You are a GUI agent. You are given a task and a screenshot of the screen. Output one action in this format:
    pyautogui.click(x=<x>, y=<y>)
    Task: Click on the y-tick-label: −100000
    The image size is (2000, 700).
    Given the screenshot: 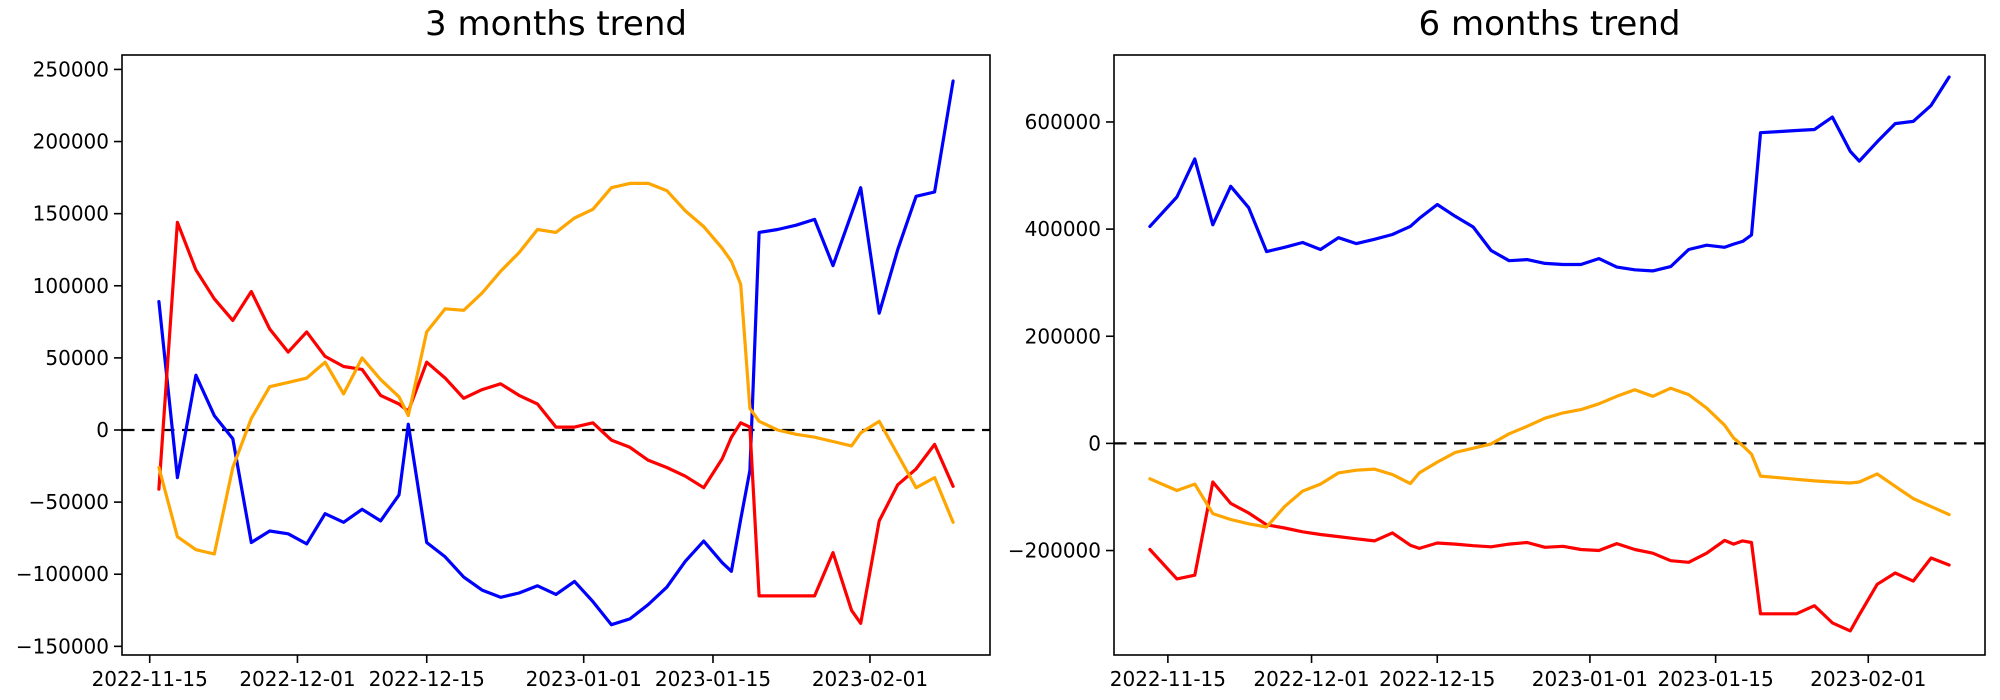 What is the action you would take?
    pyautogui.click(x=62, y=574)
    